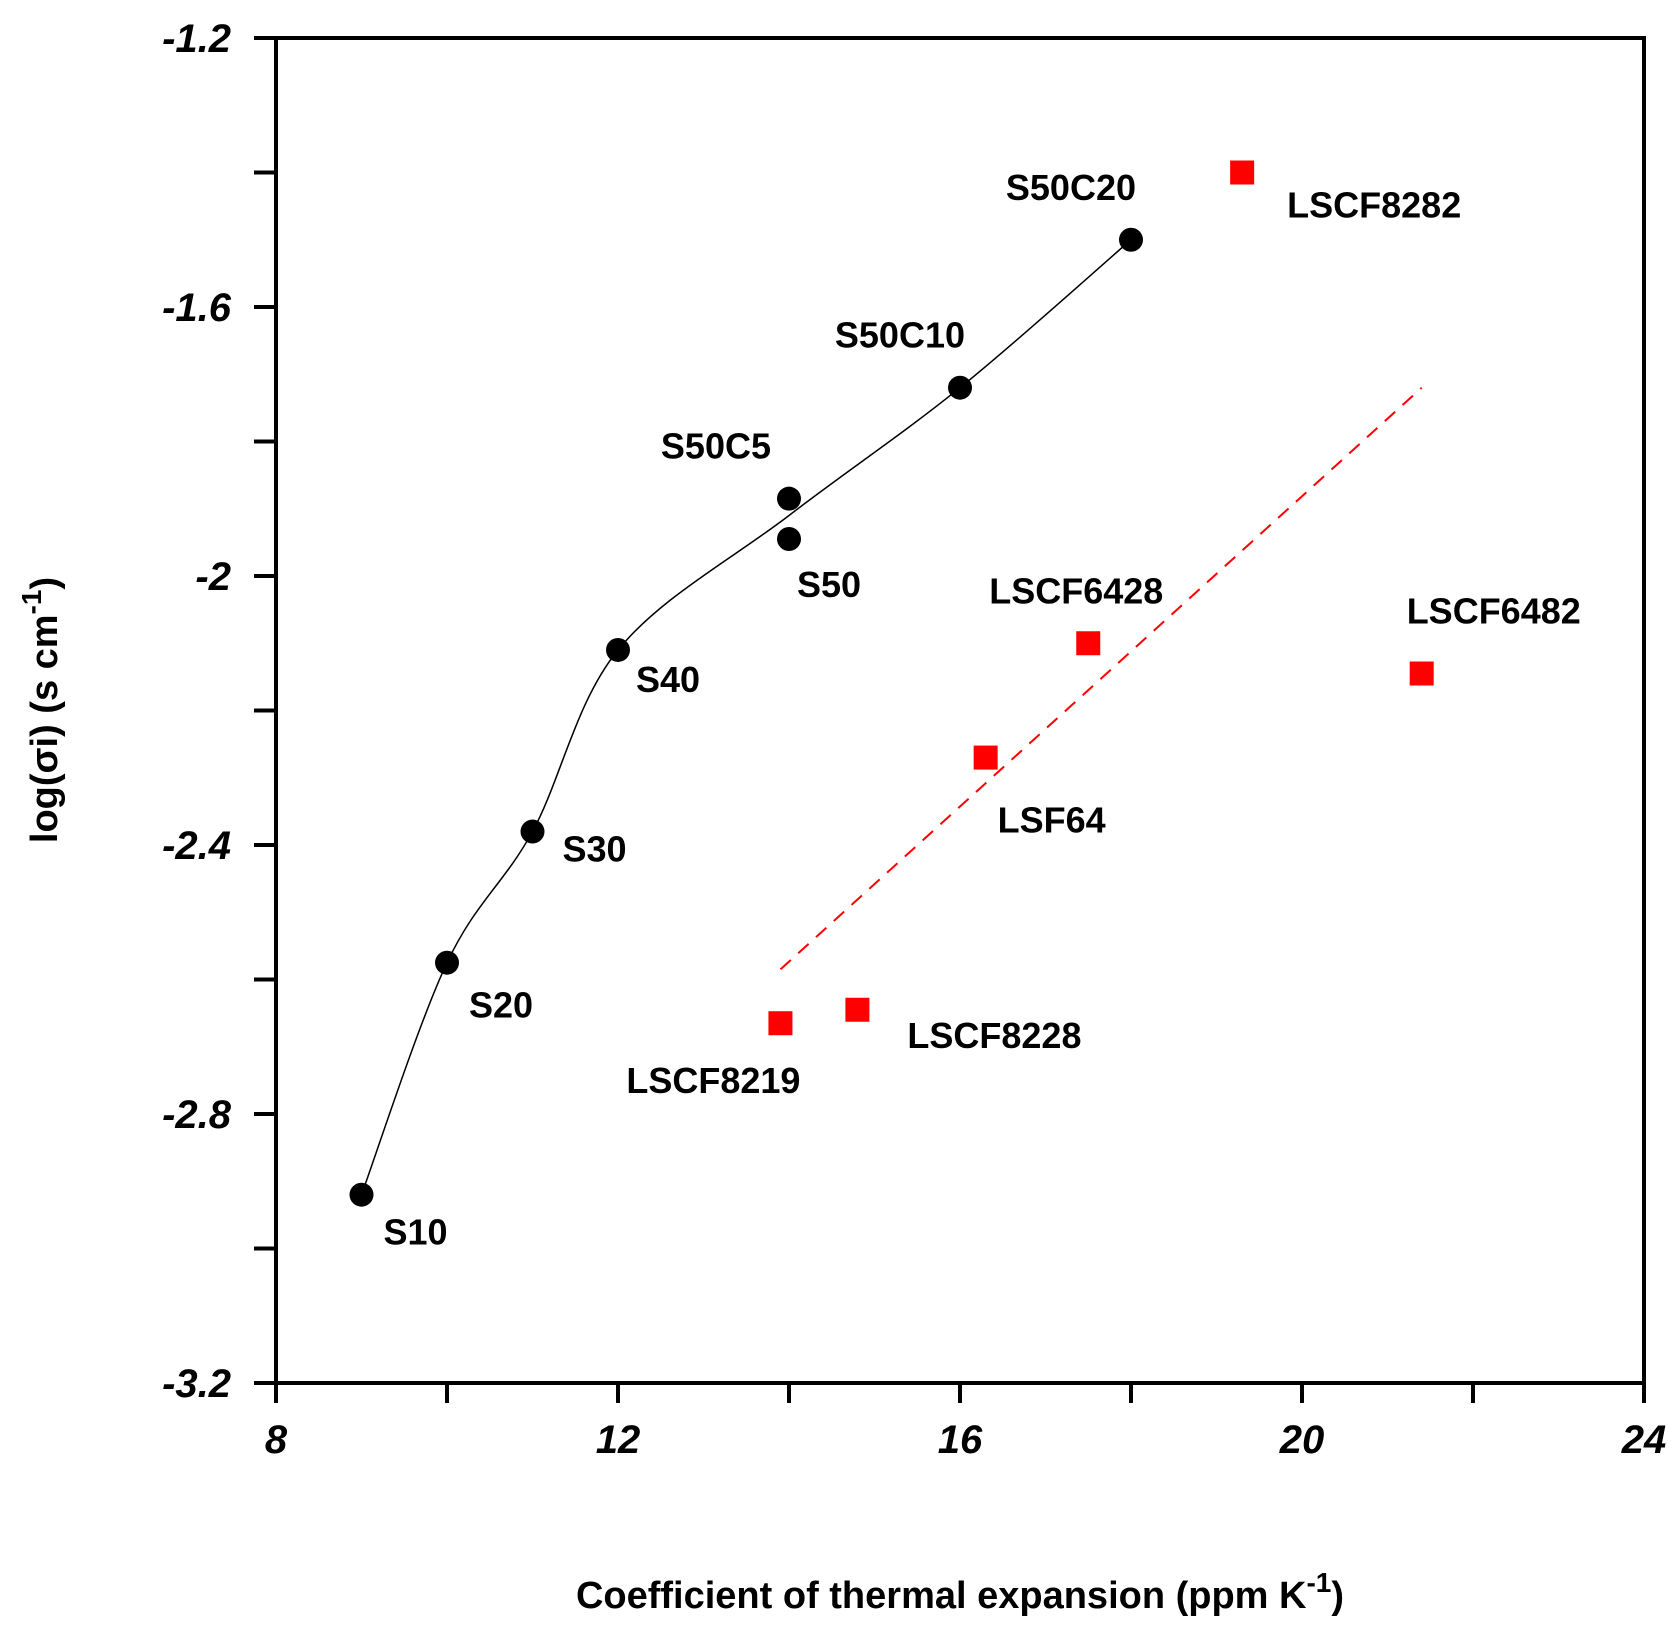 This screenshot has width=1679, height=1631. Describe the element at coordinates (960, 387) in the screenshot. I see `s-point-s50c10` at that location.